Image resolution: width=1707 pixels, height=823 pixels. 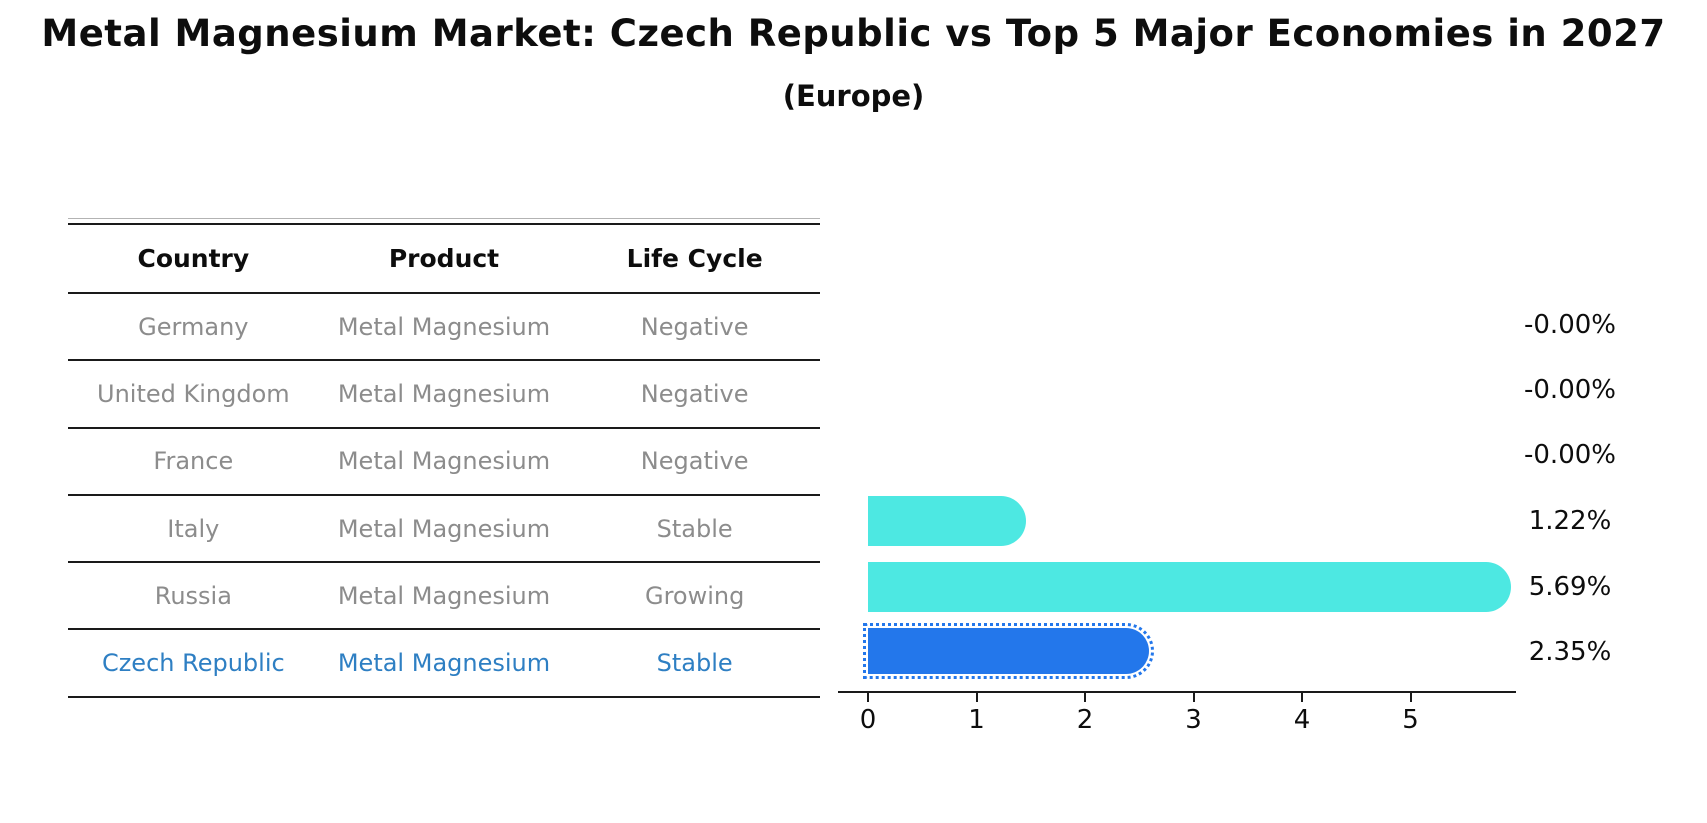 What do you see at coordinates (947, 521) in the screenshot?
I see `bar-italy` at bounding box center [947, 521].